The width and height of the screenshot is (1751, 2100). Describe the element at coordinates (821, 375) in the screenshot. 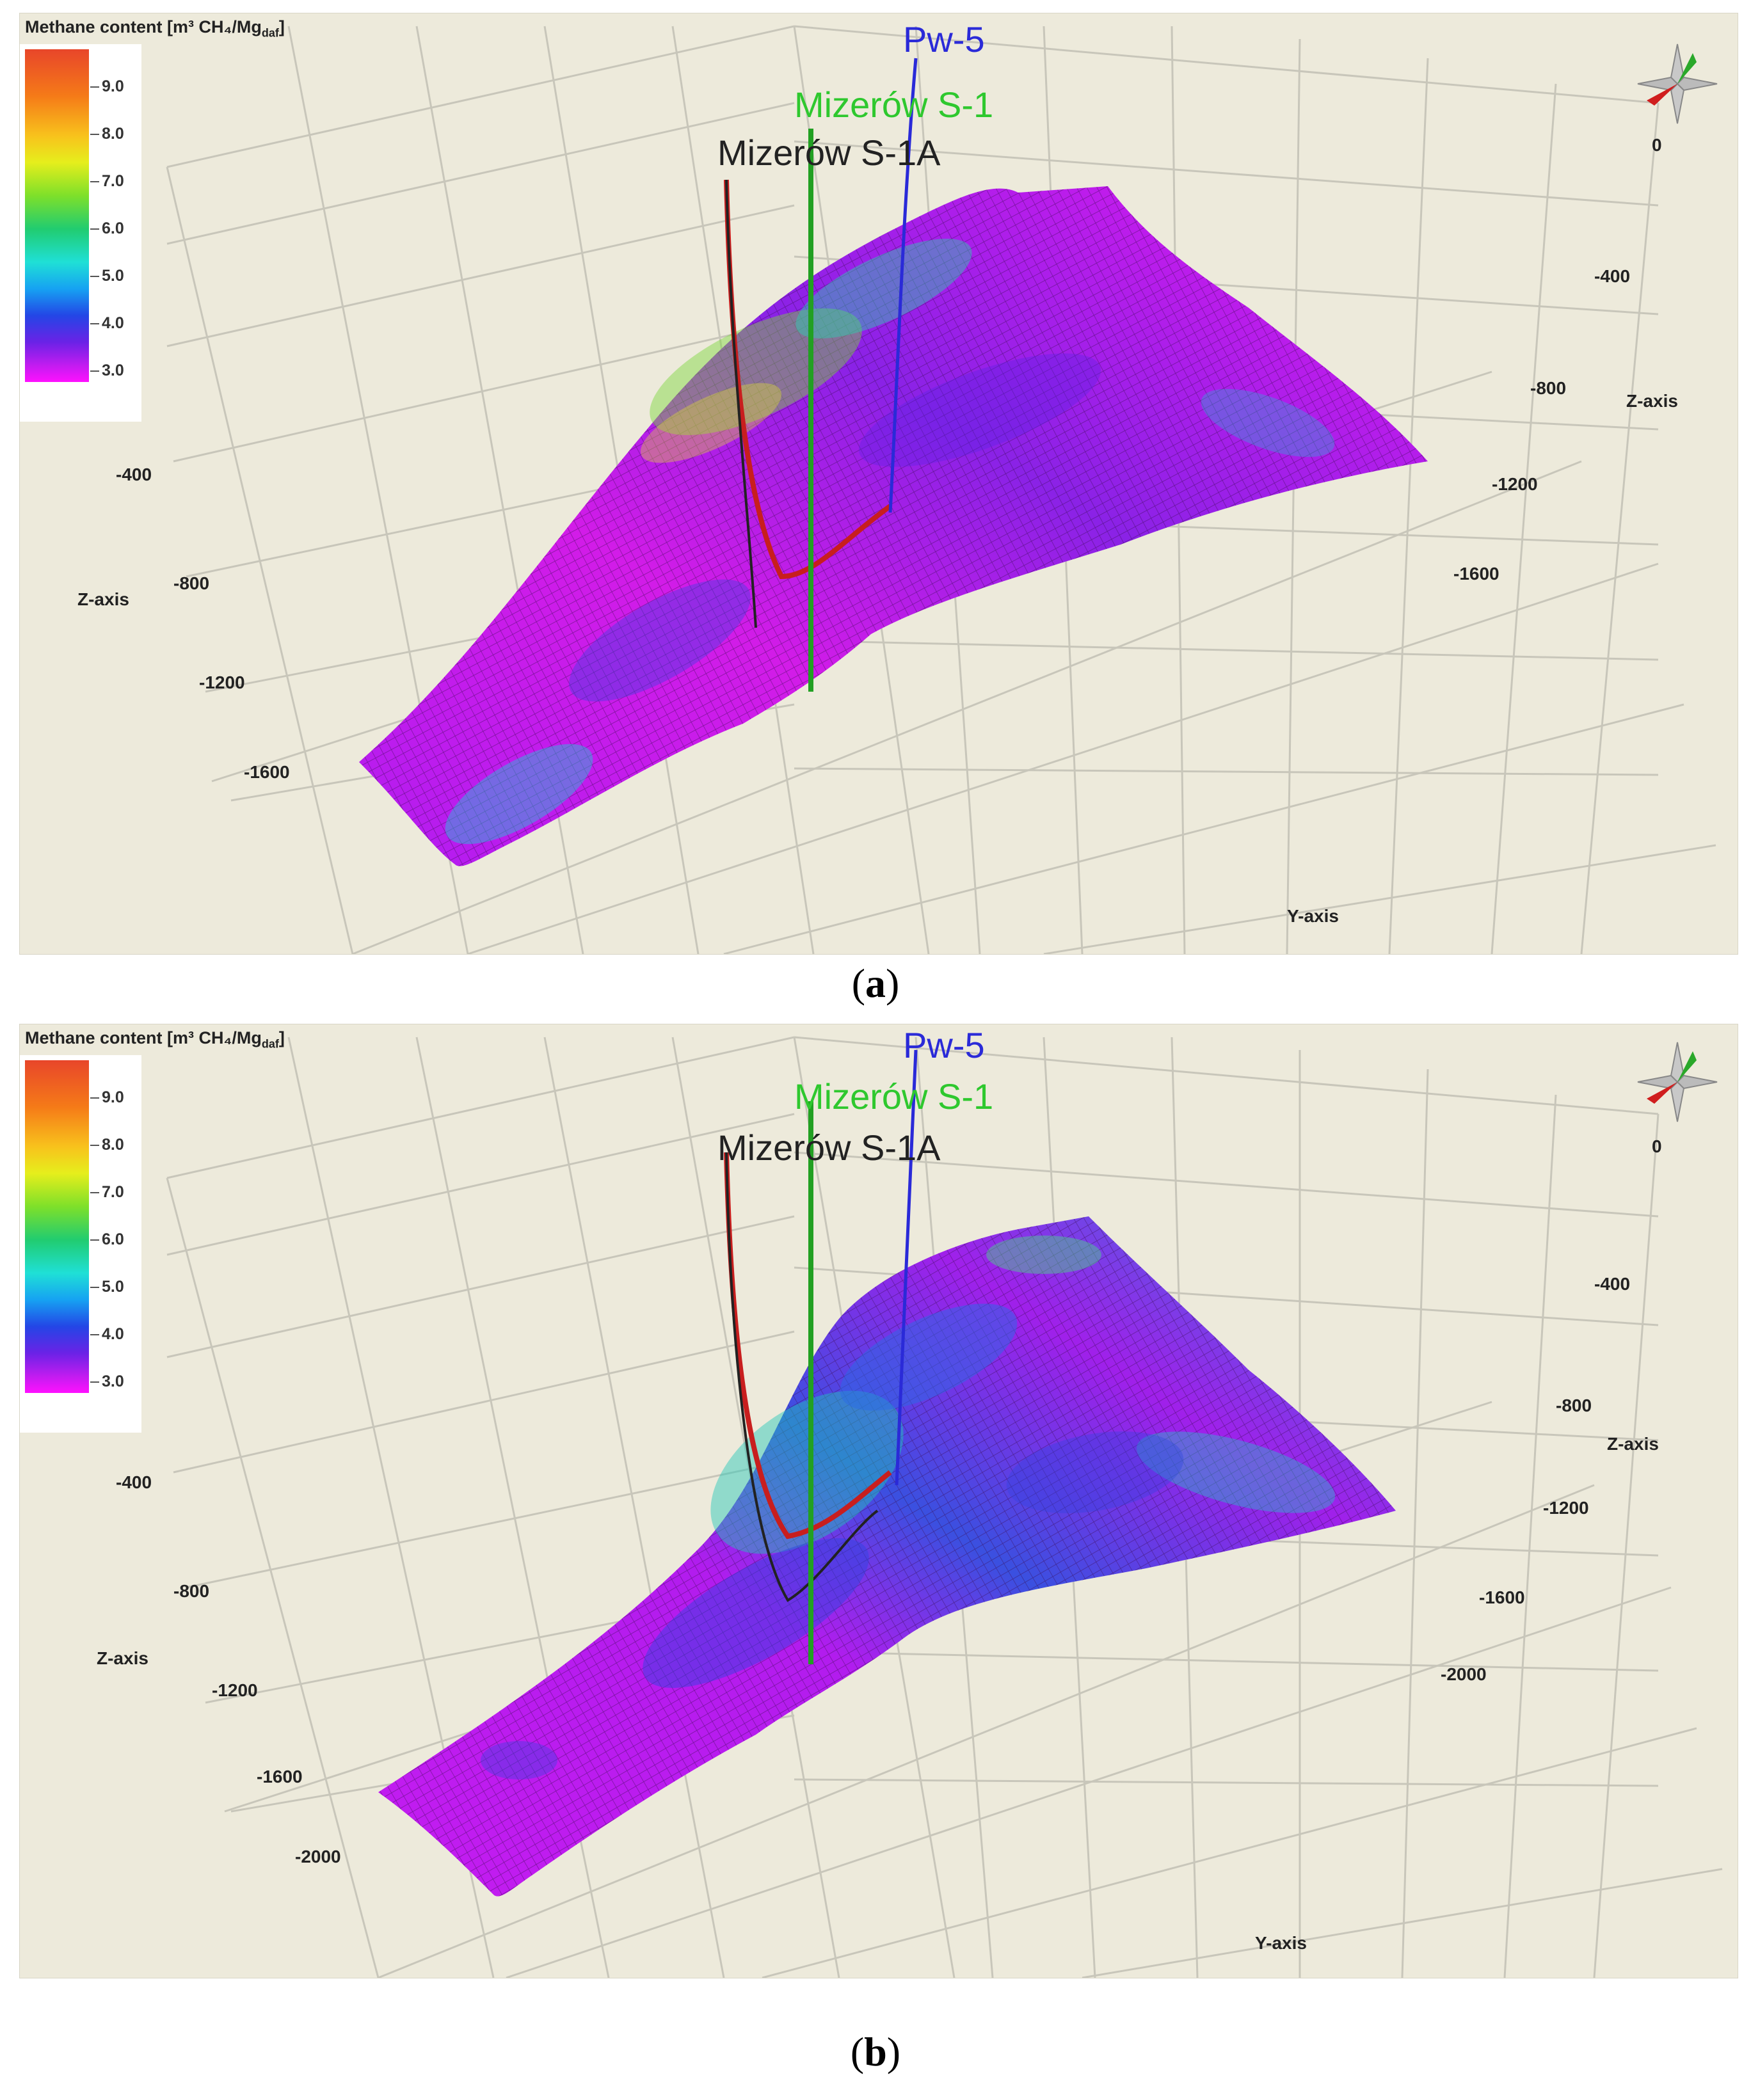

I see `panel-a-wells` at that location.